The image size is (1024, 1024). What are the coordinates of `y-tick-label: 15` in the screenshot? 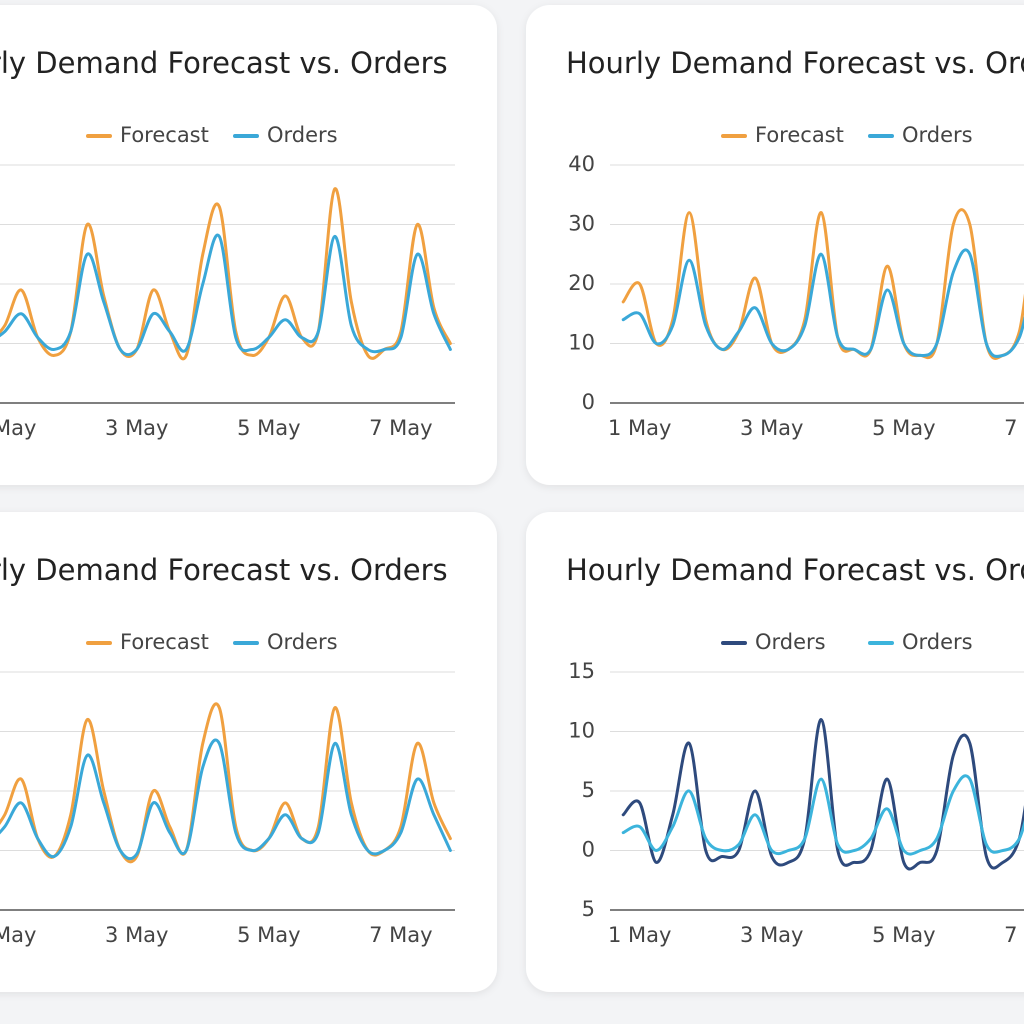 It's located at (581, 671).